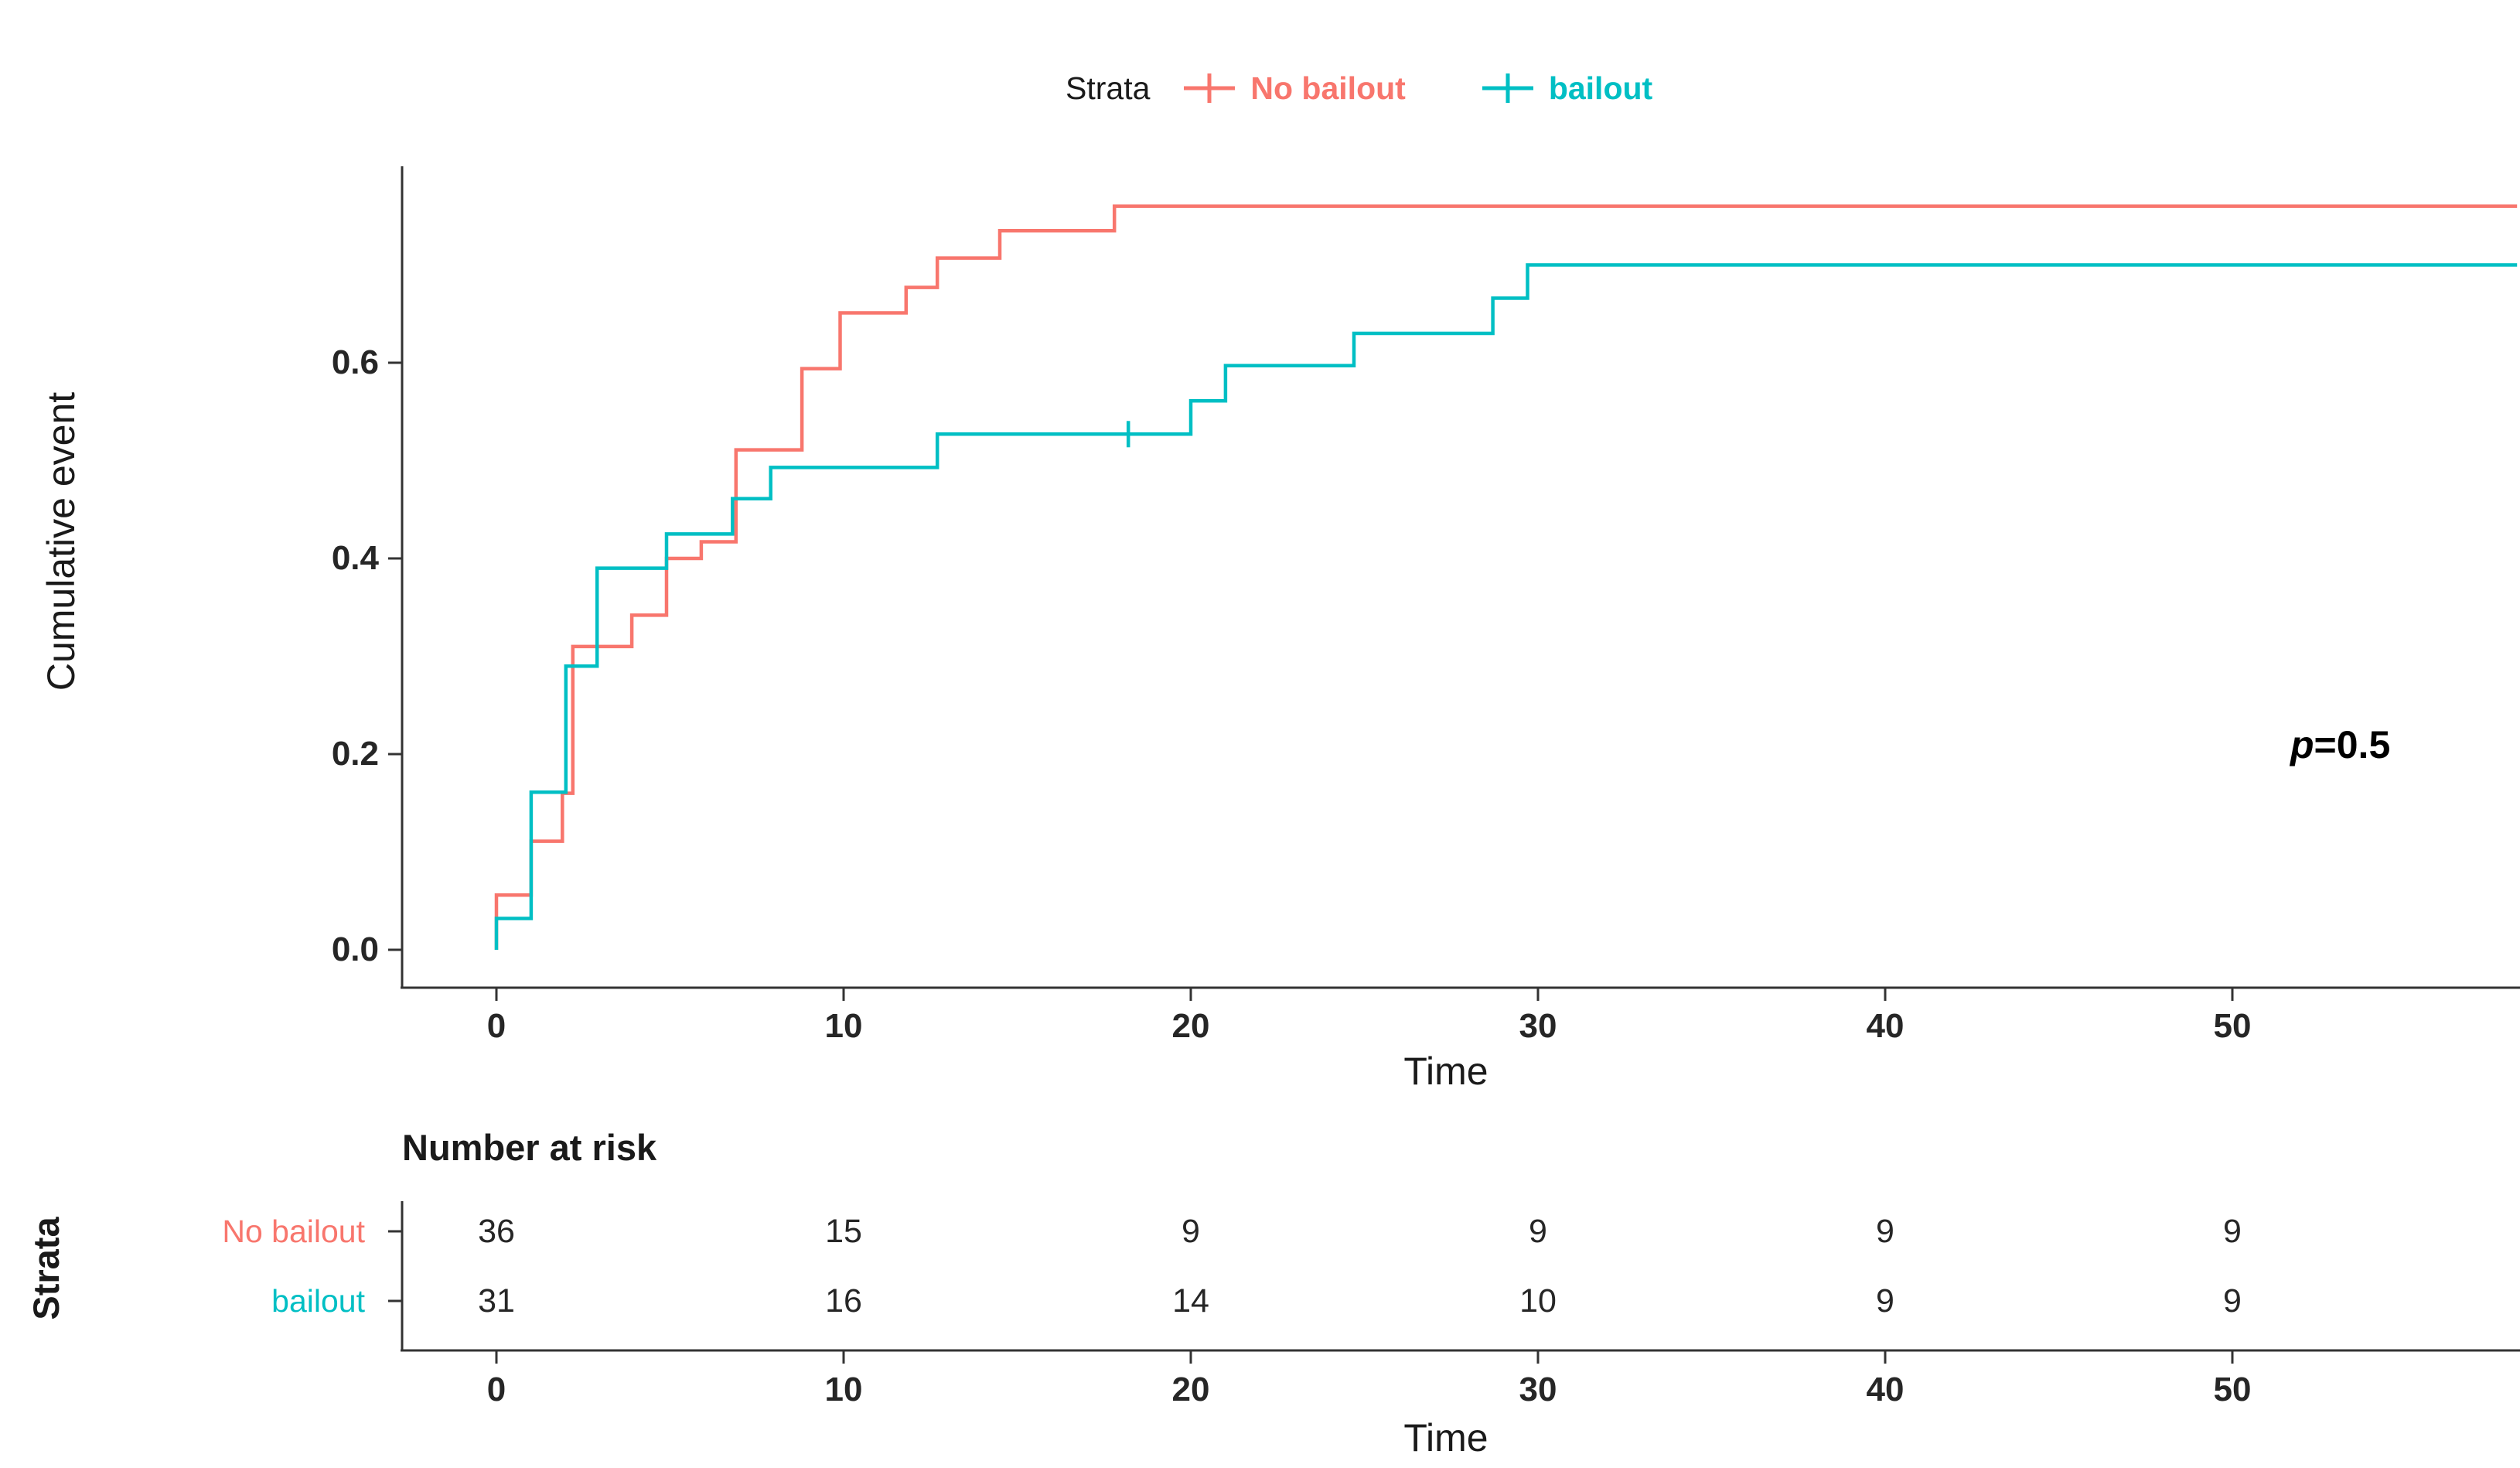 This screenshot has width=2520, height=1468. What do you see at coordinates (1190, 1300) in the screenshot?
I see `risk-count: 14` at bounding box center [1190, 1300].